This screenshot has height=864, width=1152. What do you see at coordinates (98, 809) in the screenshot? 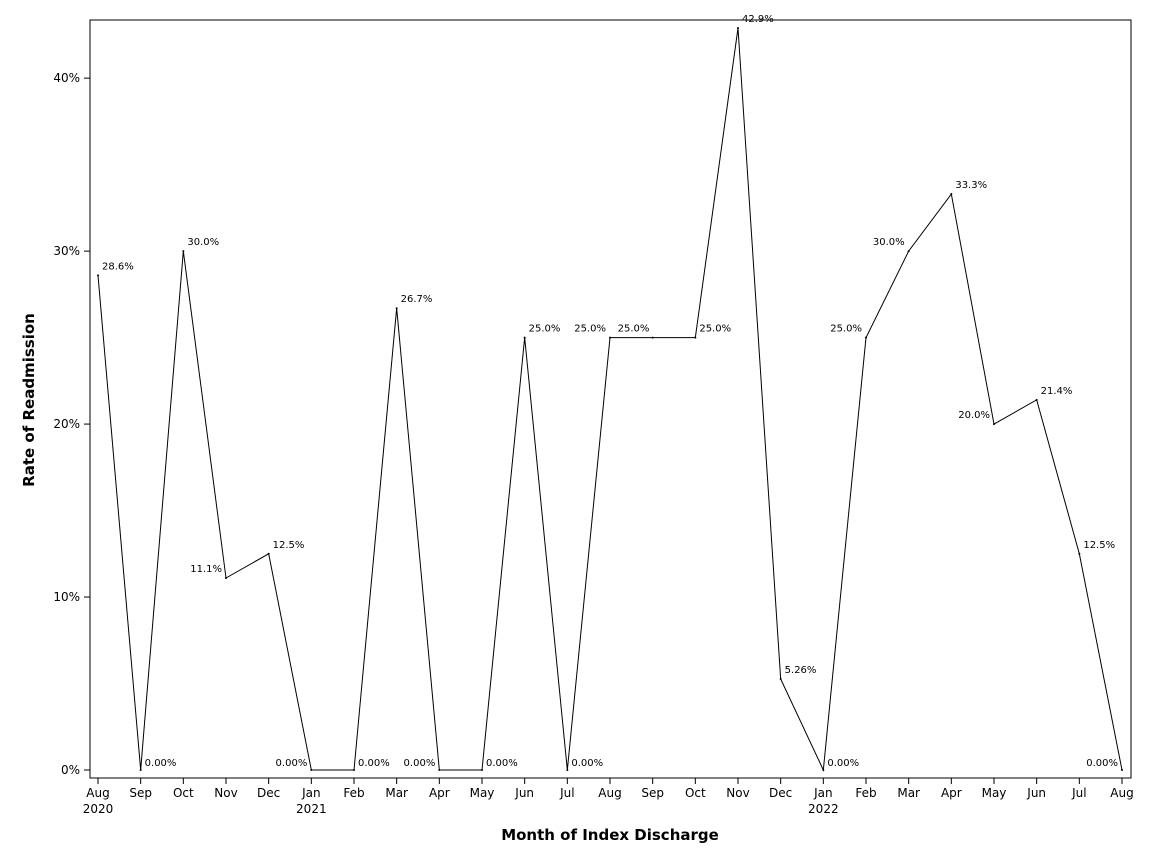
I see `x-tick-year-label: 2020` at bounding box center [98, 809].